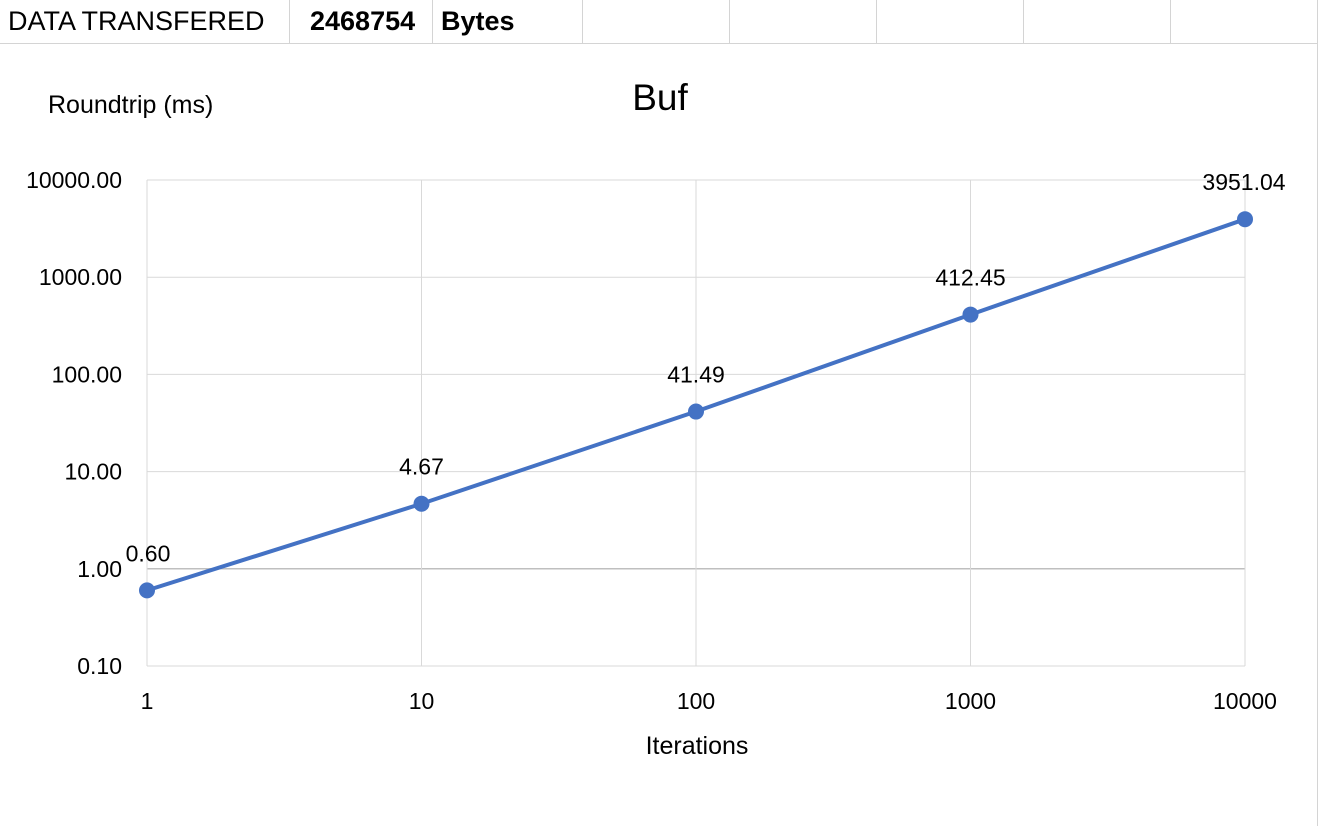  Describe the element at coordinates (99, 569) in the screenshot. I see `y-tick-label: 1.00` at that location.